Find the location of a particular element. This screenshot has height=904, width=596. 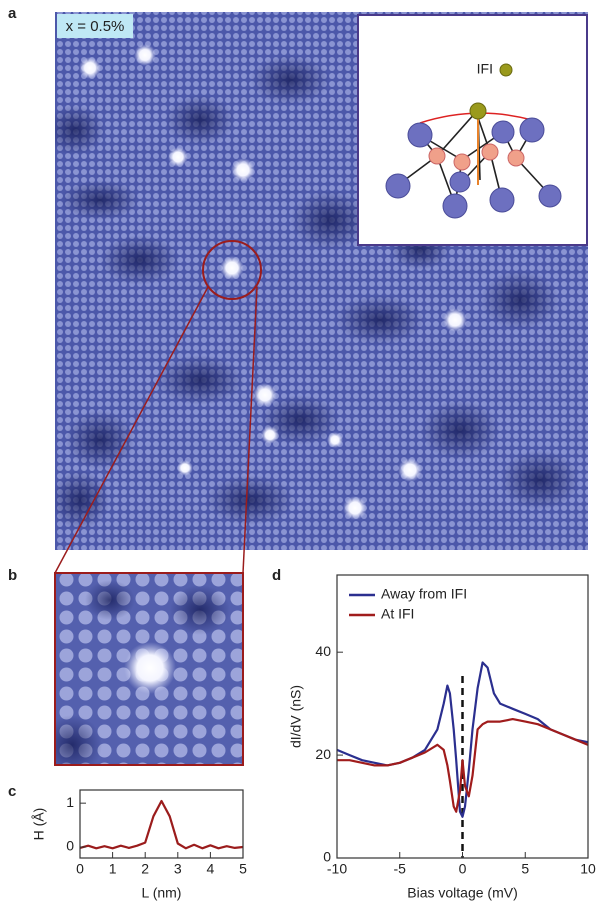

stm-zoom is located at coordinates (149, 669).